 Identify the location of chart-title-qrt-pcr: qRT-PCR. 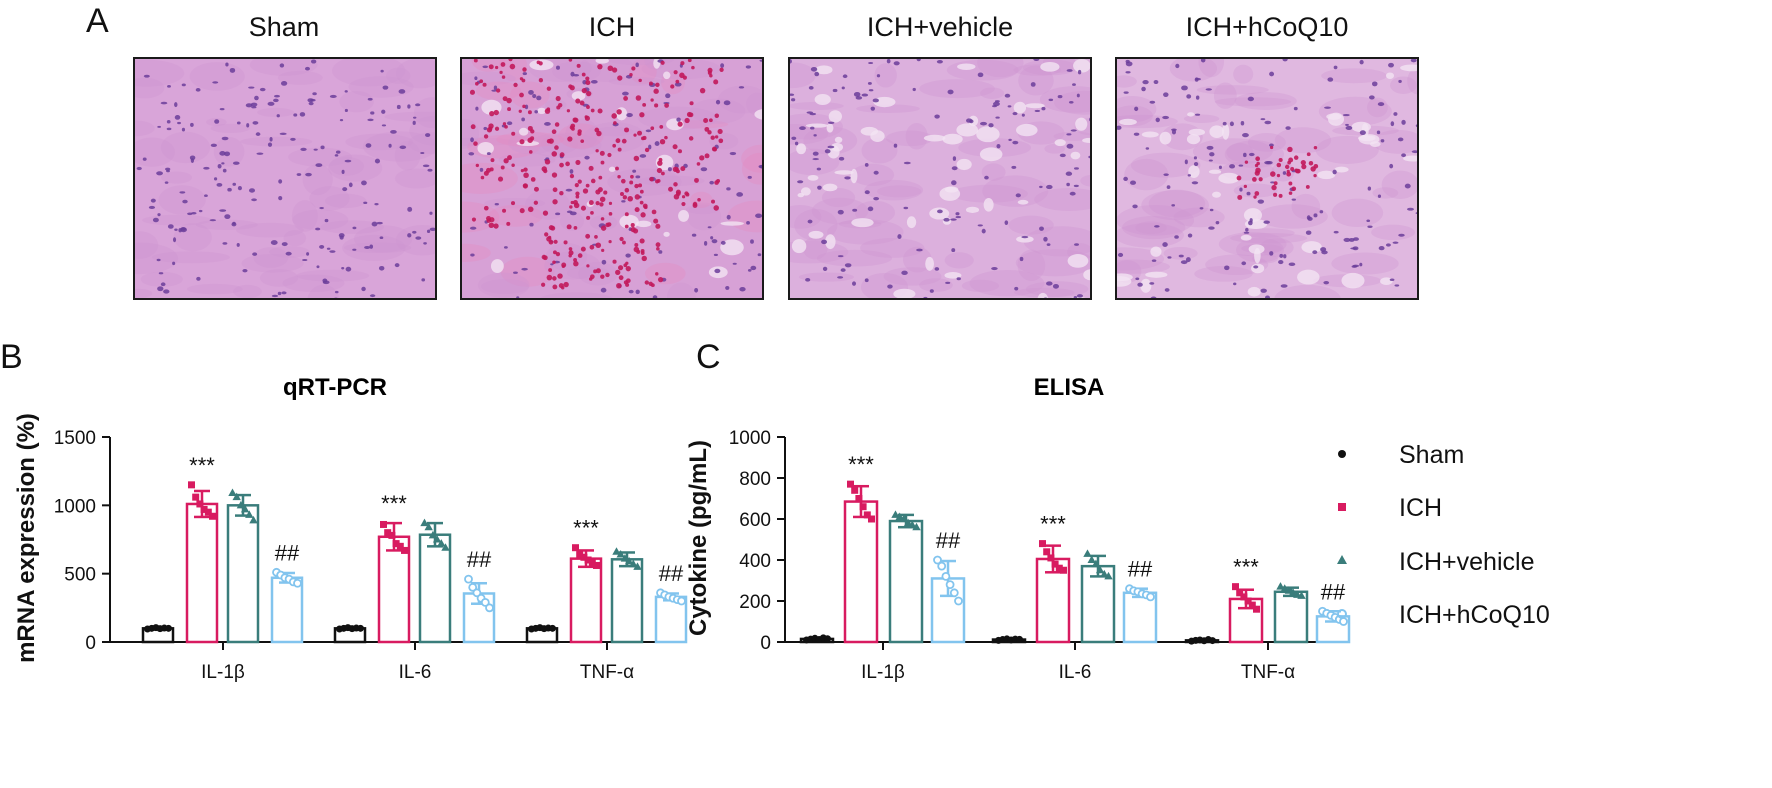
(335, 387).